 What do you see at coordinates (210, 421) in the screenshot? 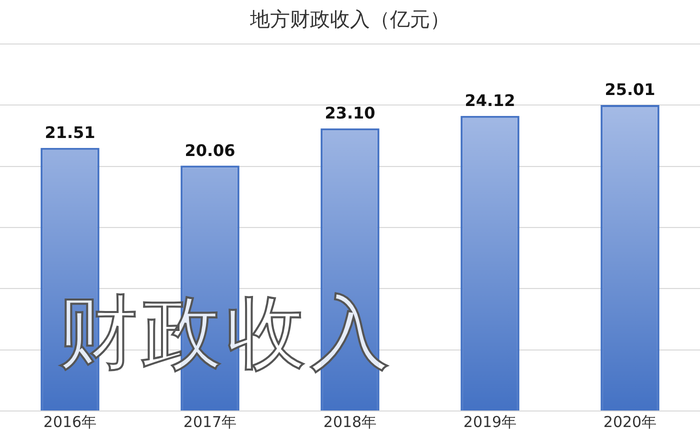
I see `x-tick-label: 2017年` at bounding box center [210, 421].